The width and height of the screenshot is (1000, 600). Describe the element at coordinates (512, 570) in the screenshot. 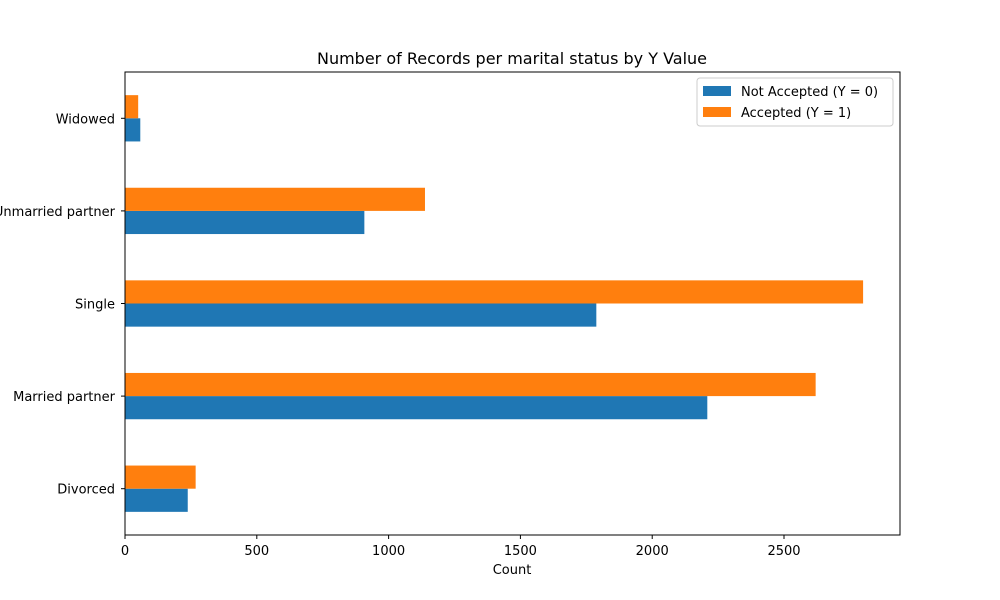

I see `x-axis-label: Count` at that location.